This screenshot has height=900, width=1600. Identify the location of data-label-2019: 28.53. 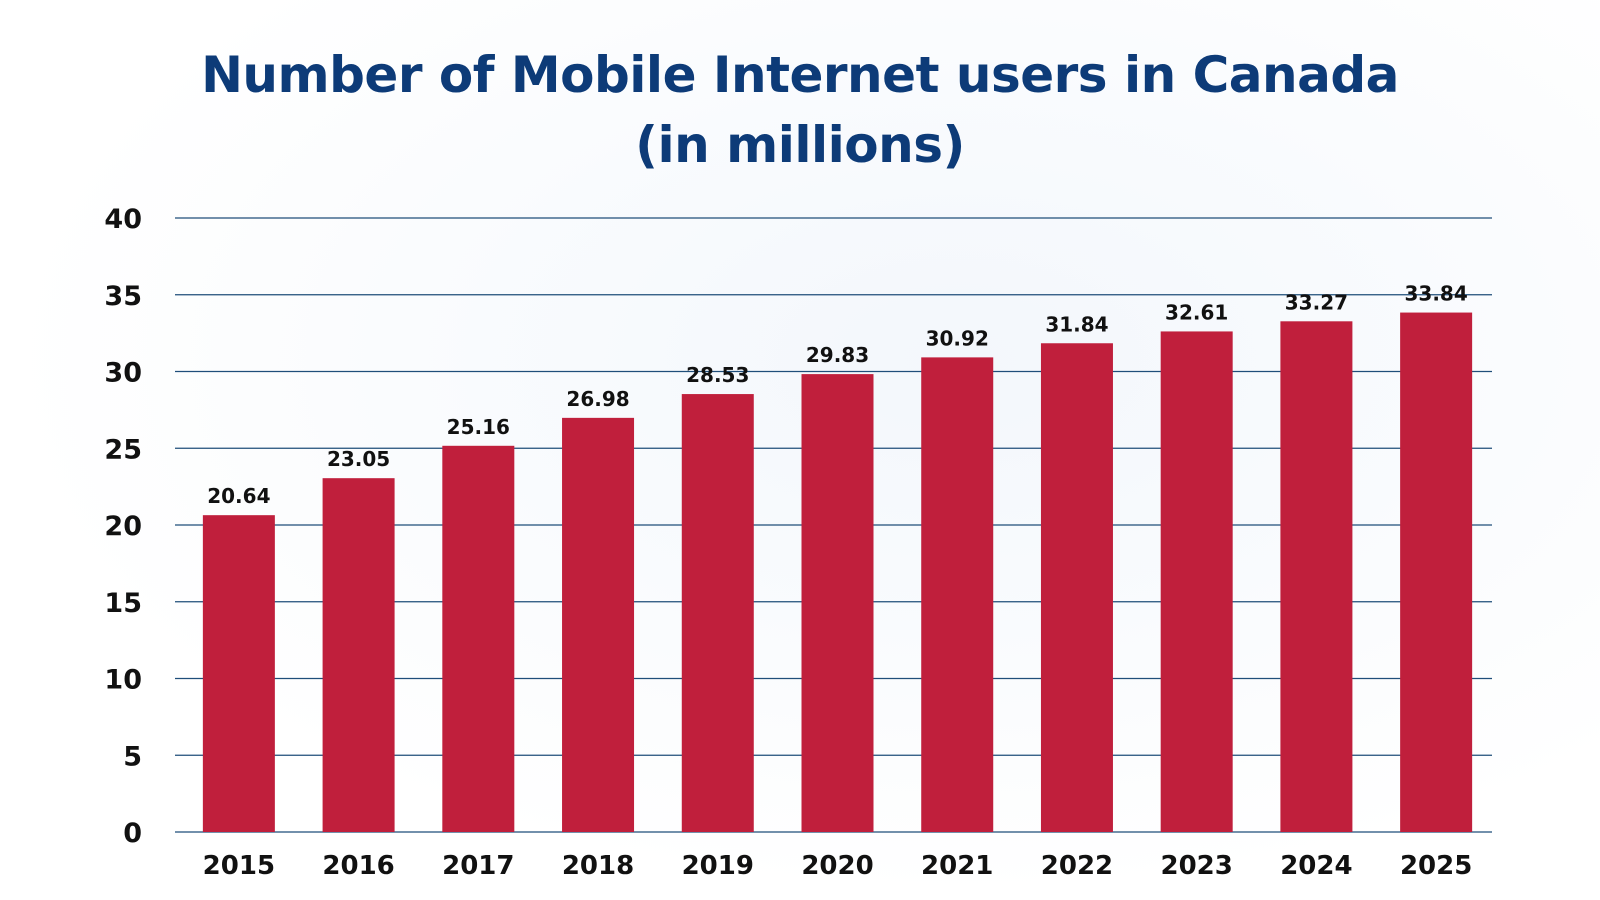
(717, 375).